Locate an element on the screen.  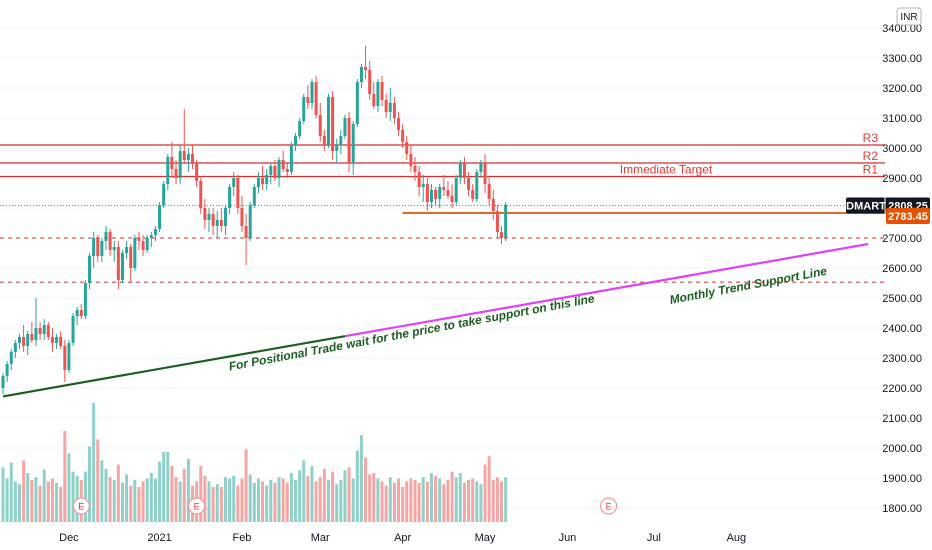
time-tick-label: 2021 is located at coordinates (159, 538).